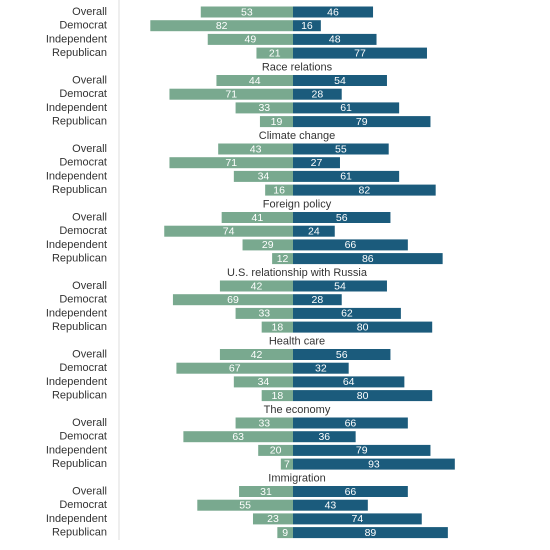  What do you see at coordinates (297, 341) in the screenshot?
I see `group-title: Health care` at bounding box center [297, 341].